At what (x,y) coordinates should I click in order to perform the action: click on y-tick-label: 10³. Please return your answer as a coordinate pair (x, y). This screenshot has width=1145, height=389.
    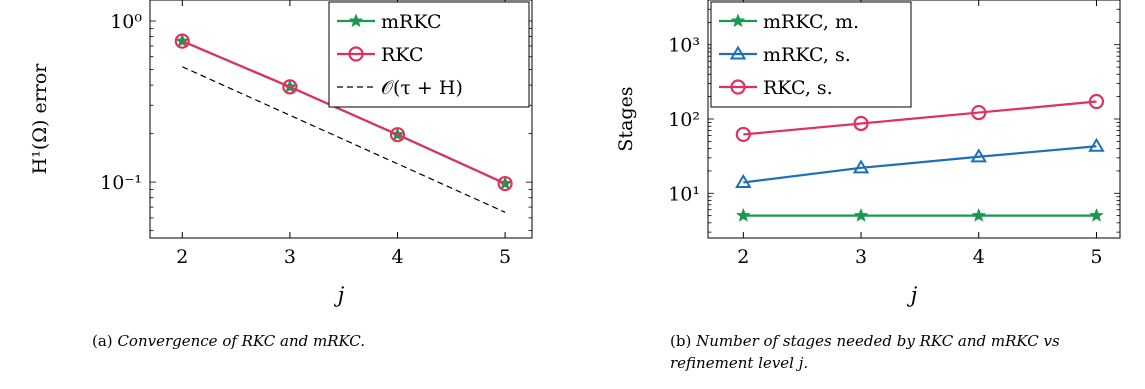
    Looking at the image, I should click on (684, 46).